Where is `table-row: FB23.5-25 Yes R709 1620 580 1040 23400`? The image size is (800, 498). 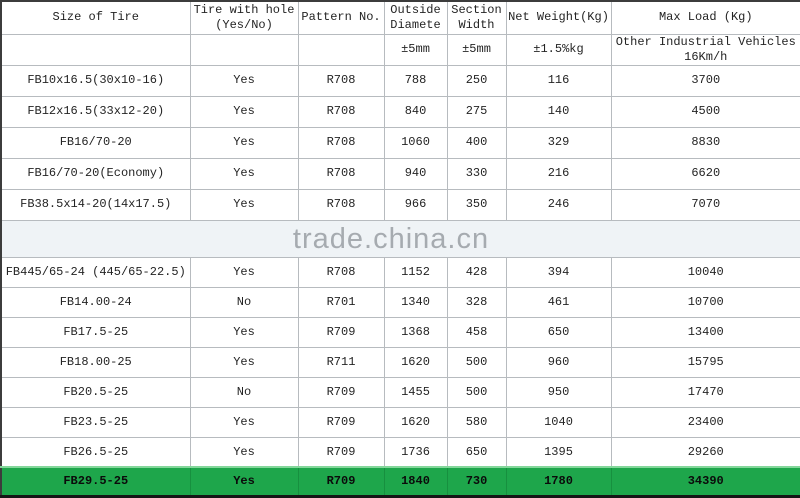
table-row: FB23.5-25 Yes R709 1620 580 1040 23400 is located at coordinates (400, 422).